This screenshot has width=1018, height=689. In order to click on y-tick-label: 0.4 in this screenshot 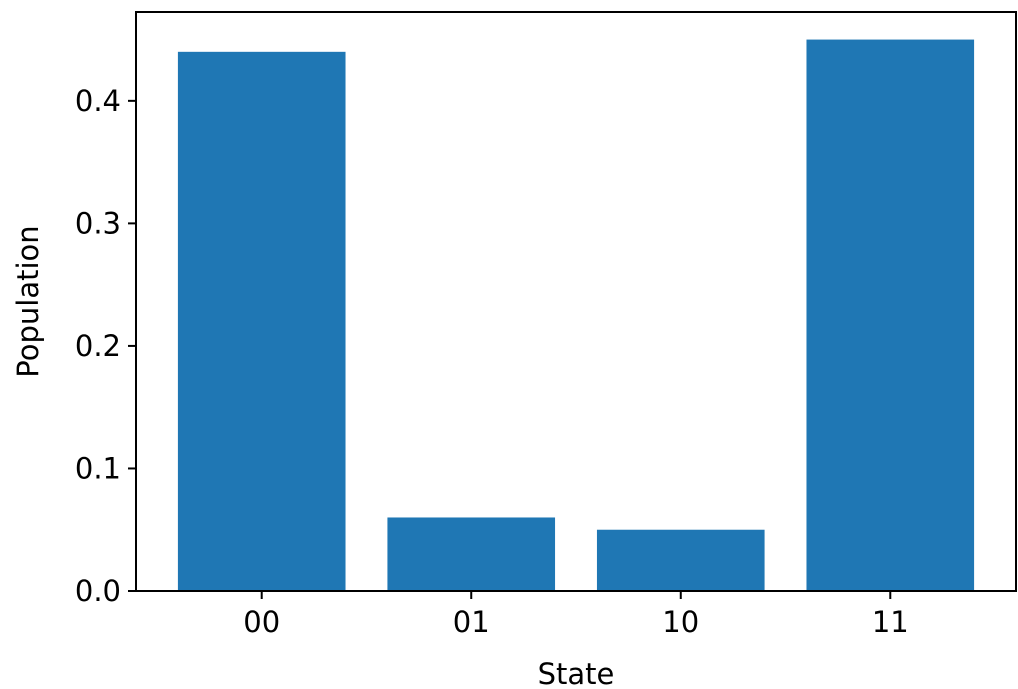, I will do `click(98, 101)`.